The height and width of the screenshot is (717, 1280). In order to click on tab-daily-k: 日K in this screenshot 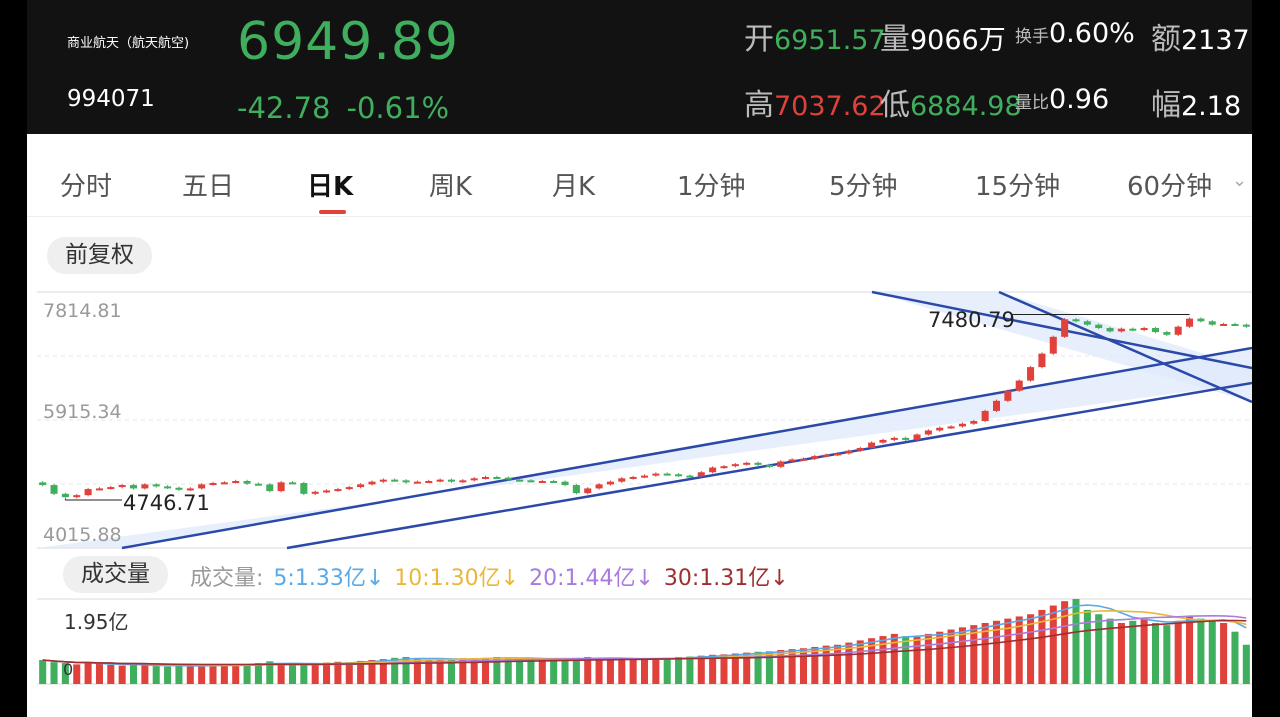, I will do `click(330, 187)`.